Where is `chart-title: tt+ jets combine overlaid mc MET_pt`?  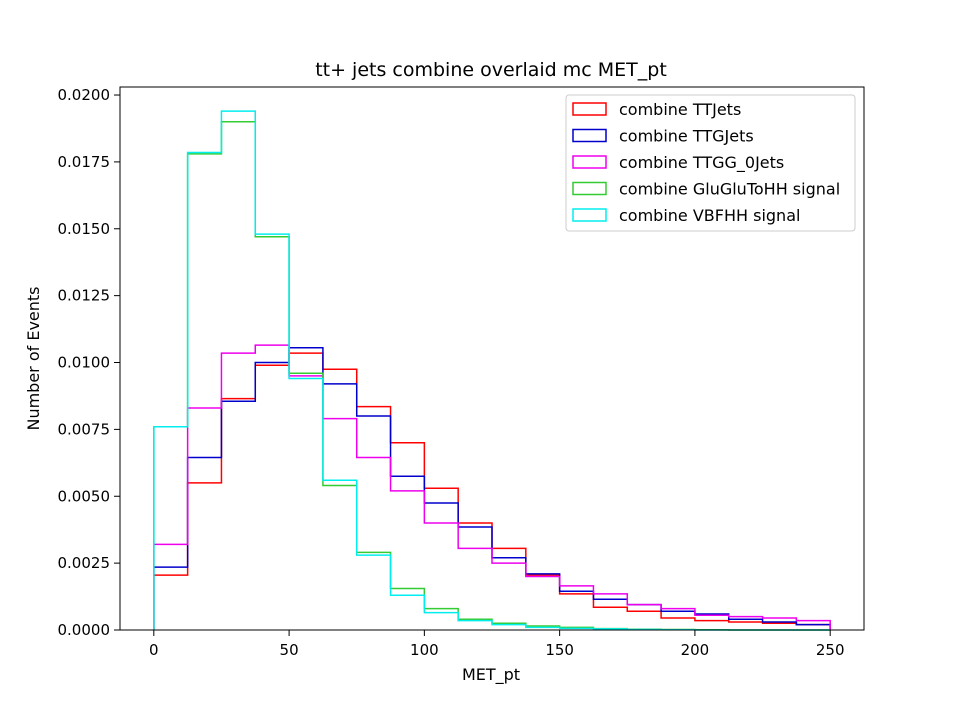 chart-title: tt+ jets combine overlaid mc MET_pt is located at coordinates (491, 70).